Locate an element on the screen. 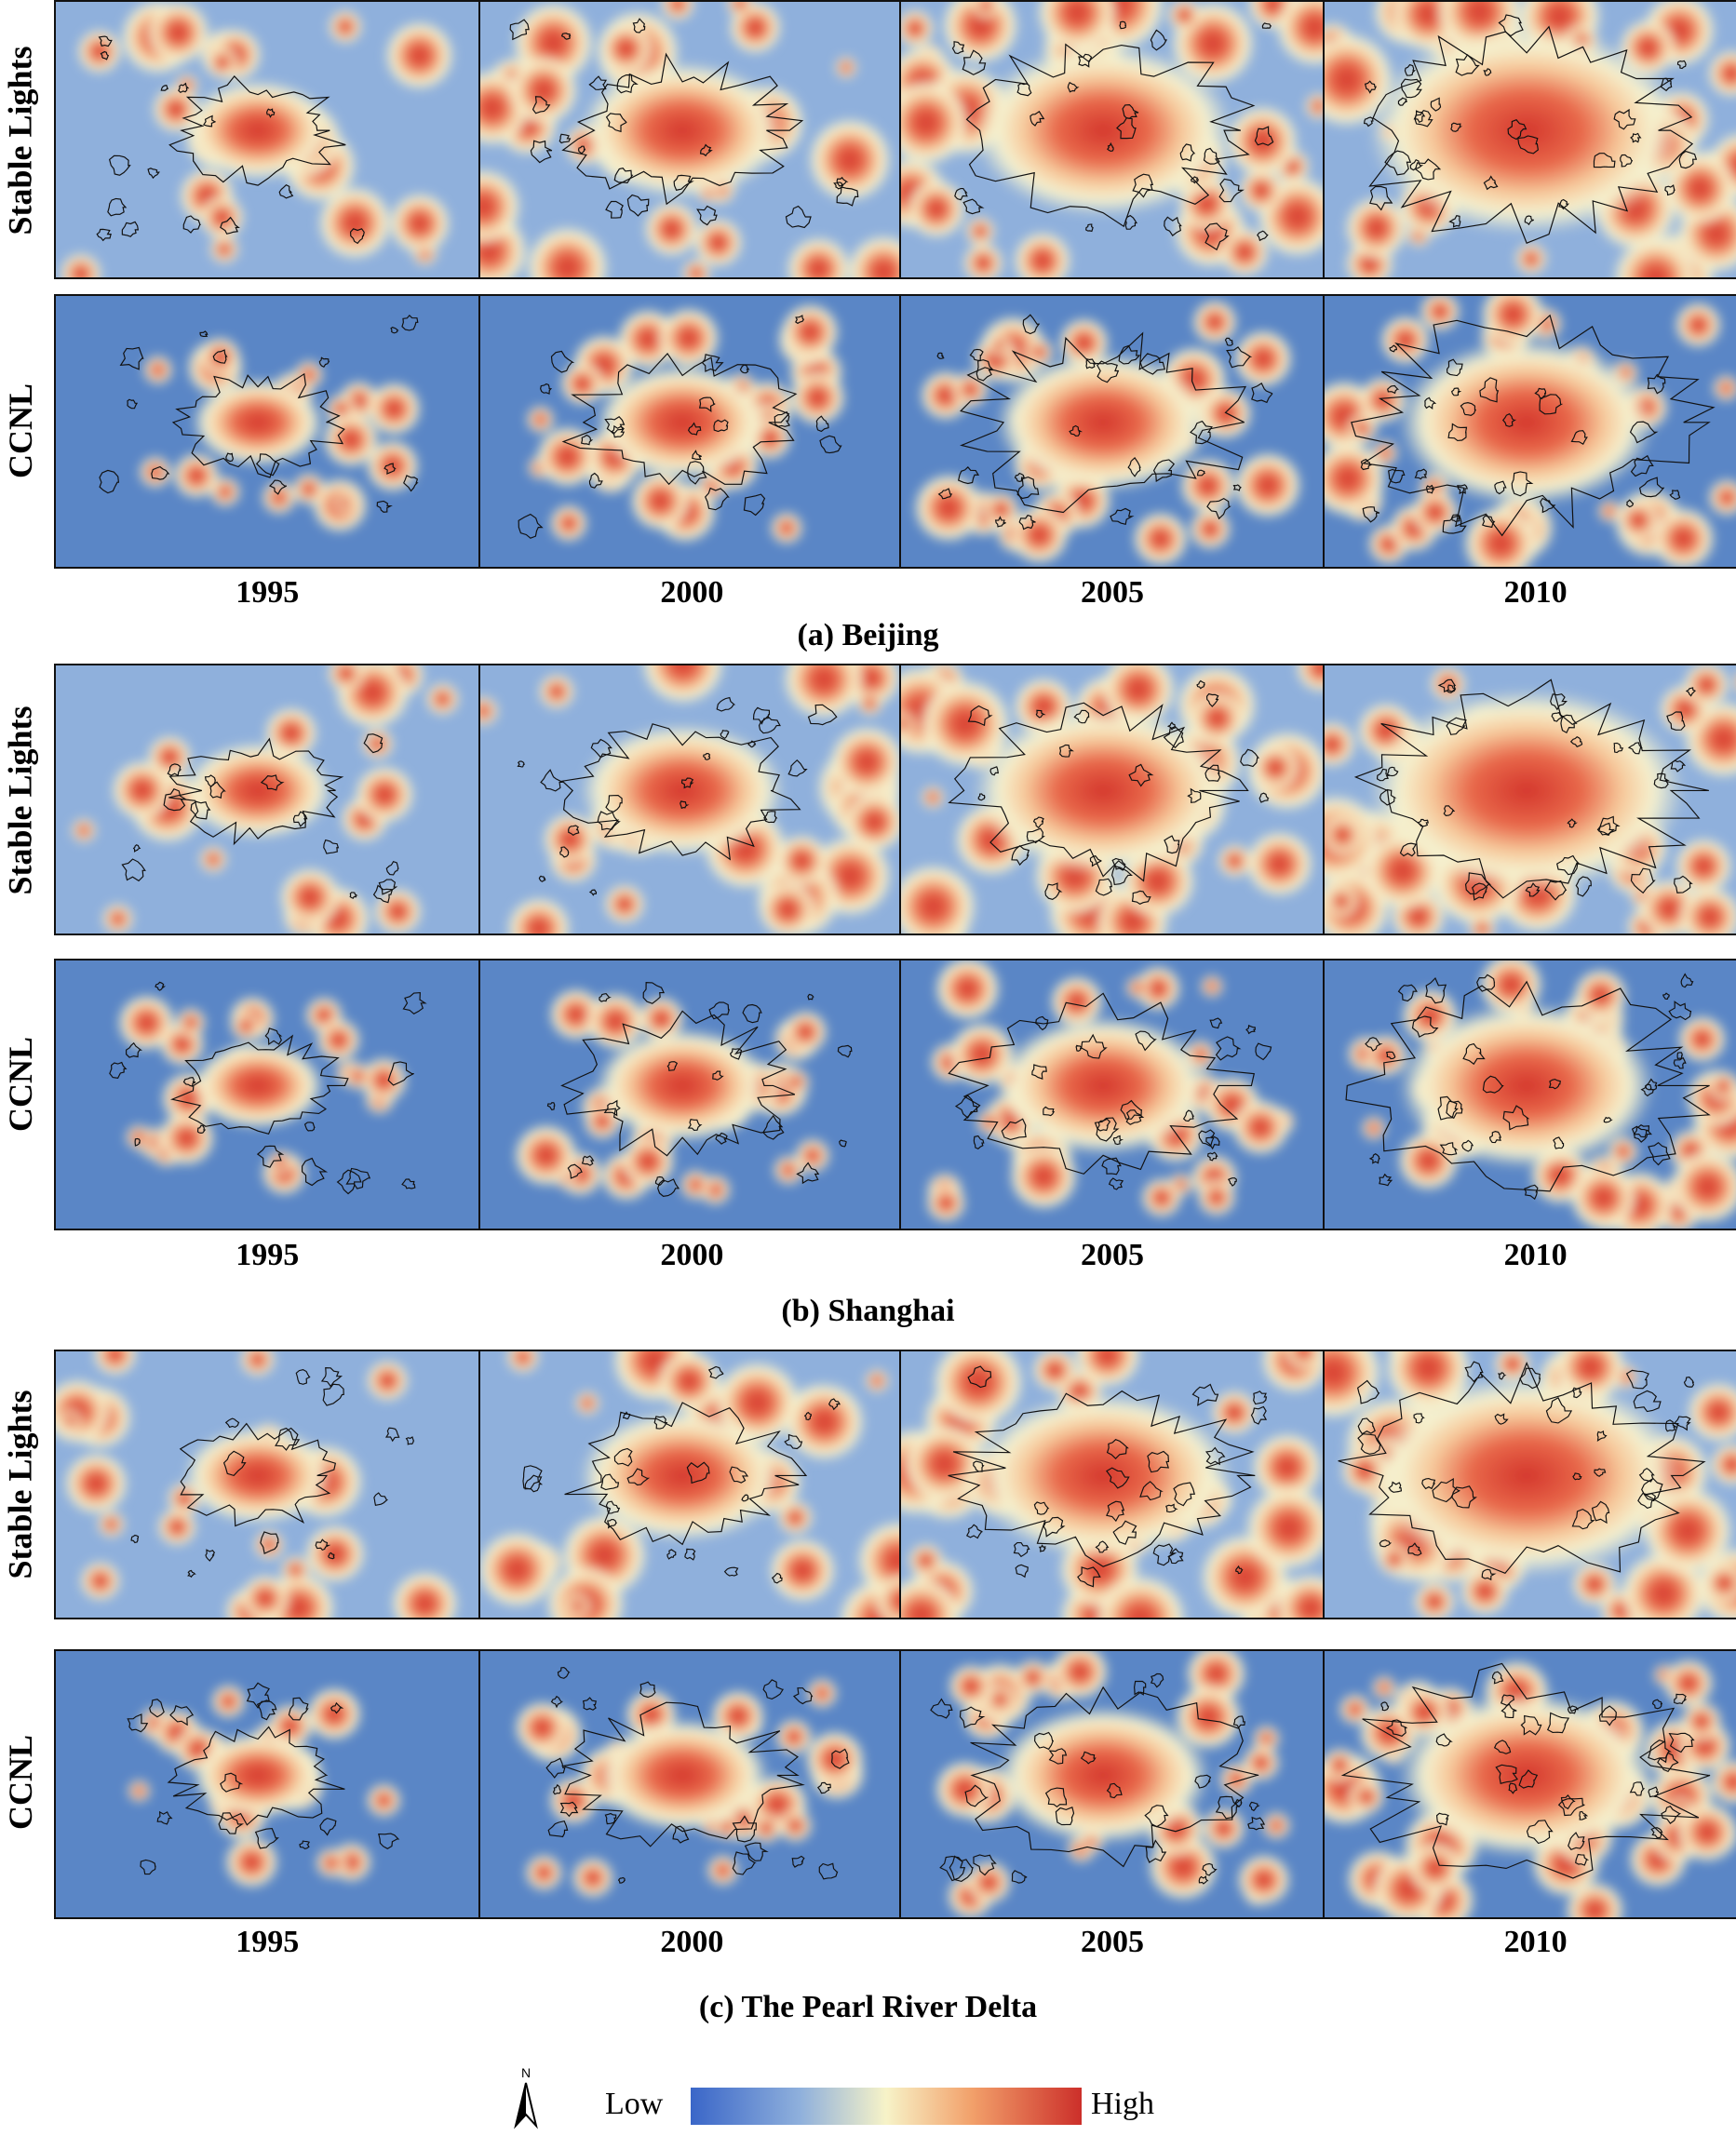  map-prd-stable-2005 is located at coordinates (1112, 1484).